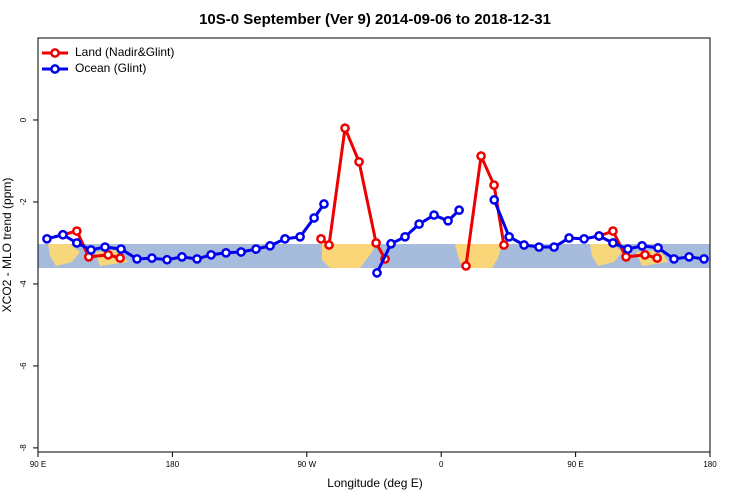  Describe the element at coordinates (23, 119) in the screenshot. I see `y-tick-label: 0` at that location.